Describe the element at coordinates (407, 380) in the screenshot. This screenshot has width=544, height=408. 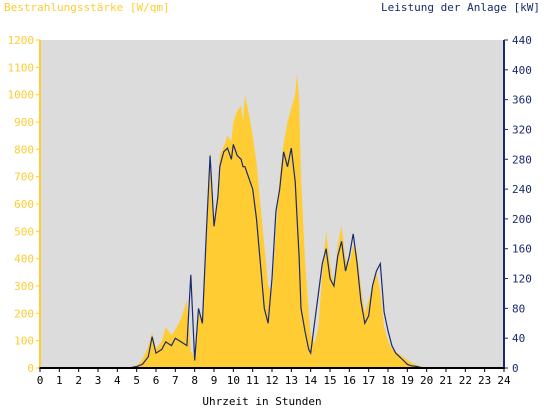
I see `x-tick-label: 19` at that location.